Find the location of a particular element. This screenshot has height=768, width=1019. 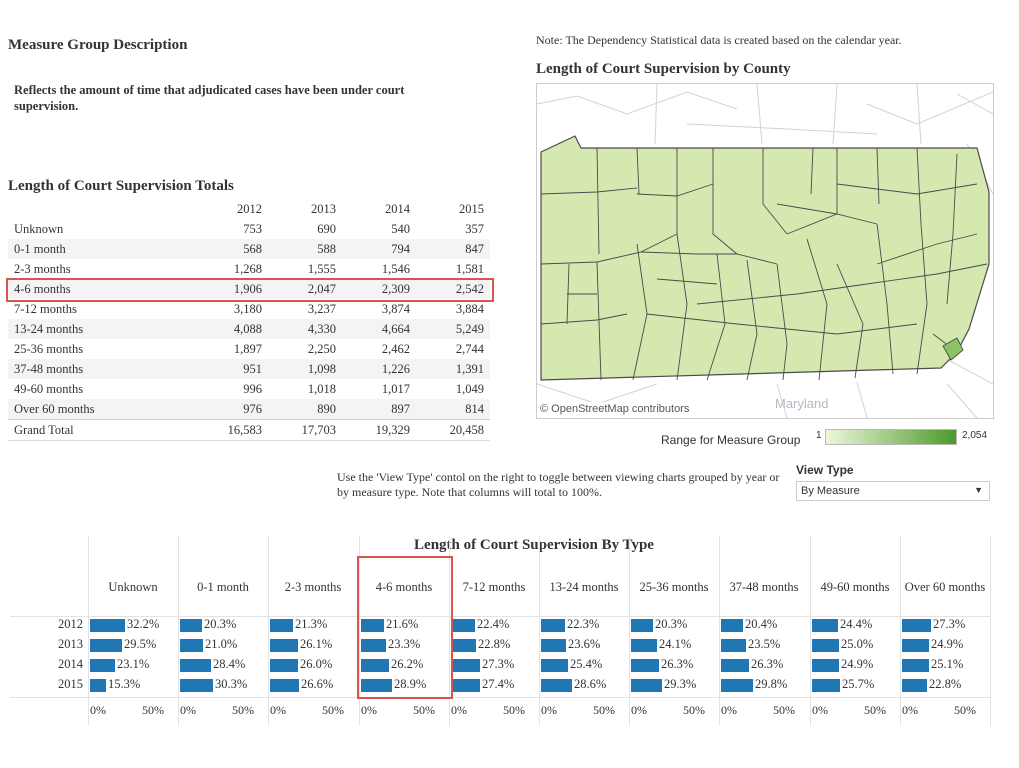

category-header: Over 60 months is located at coordinates (945, 586).